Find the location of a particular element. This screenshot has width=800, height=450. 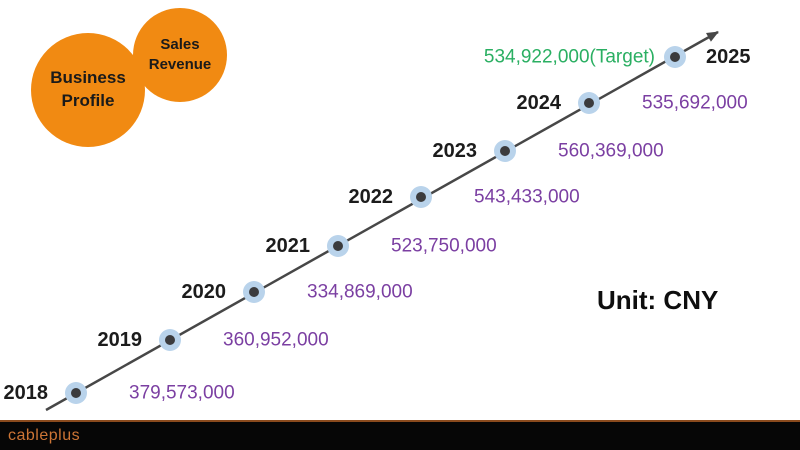

brand-logo: cableplus is located at coordinates (44, 435).